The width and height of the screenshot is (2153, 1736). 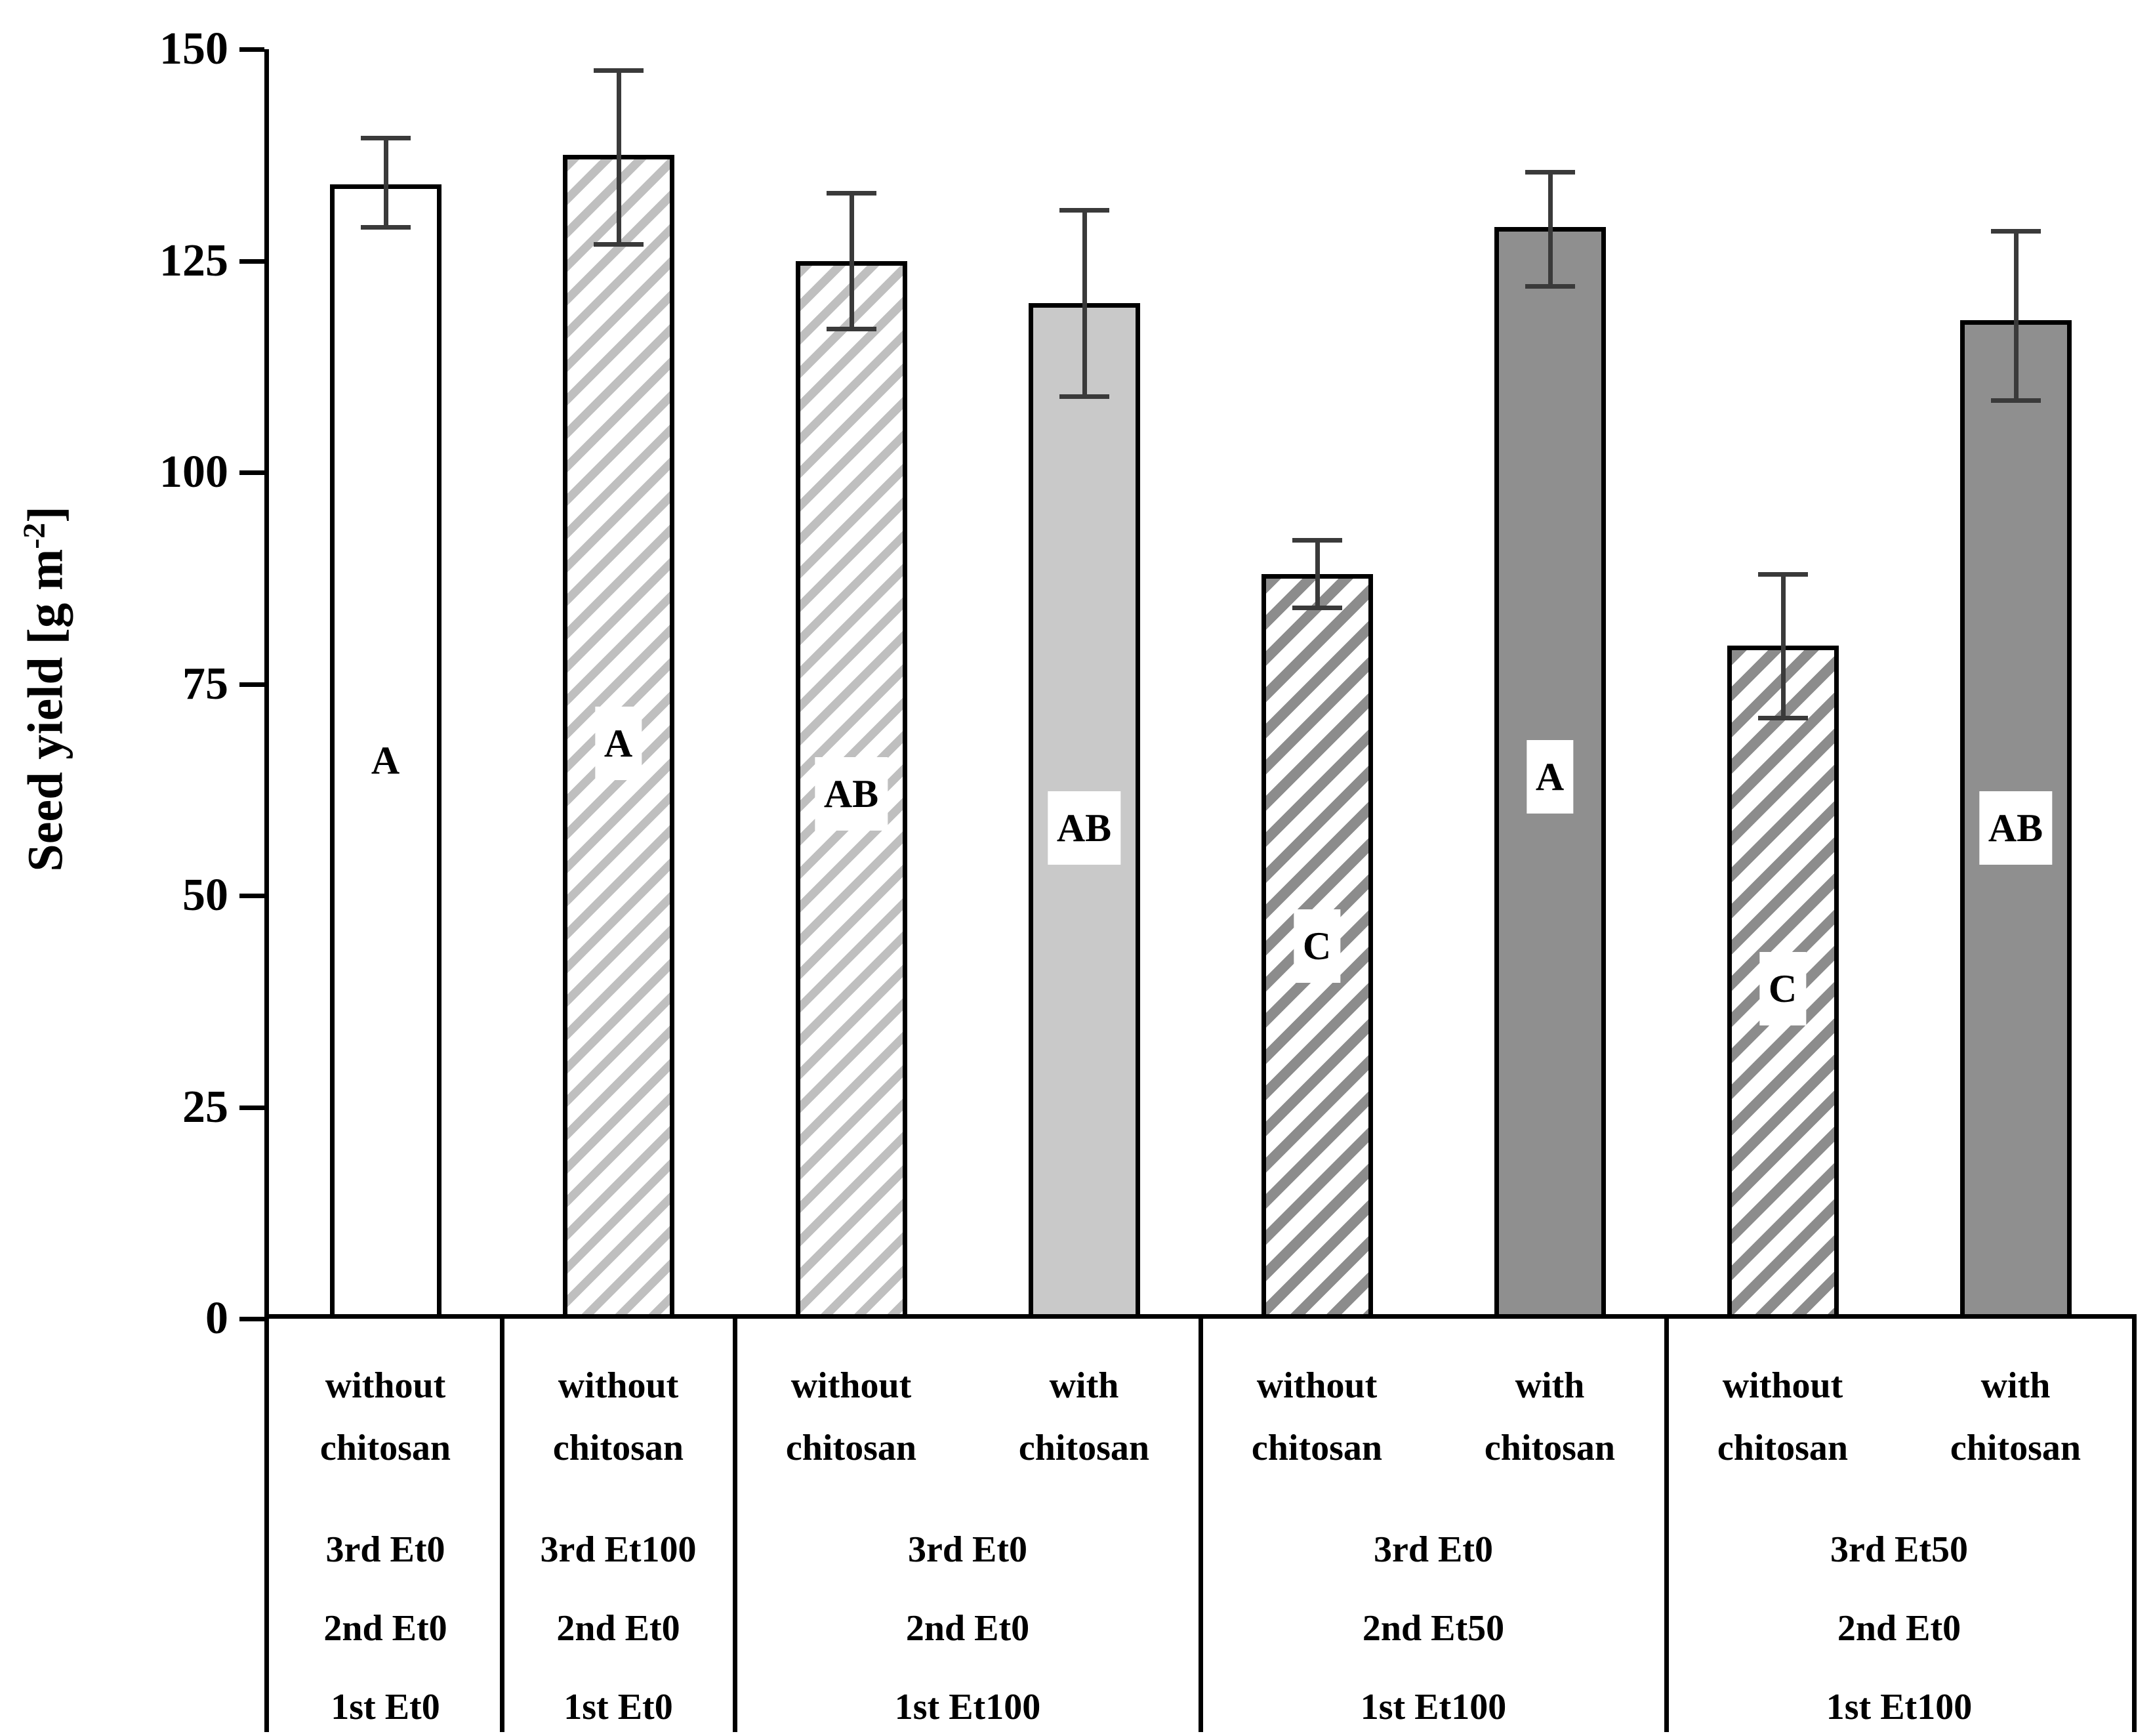 I want to click on group-2-chitosan-label: without, so click(x=618, y=1385).